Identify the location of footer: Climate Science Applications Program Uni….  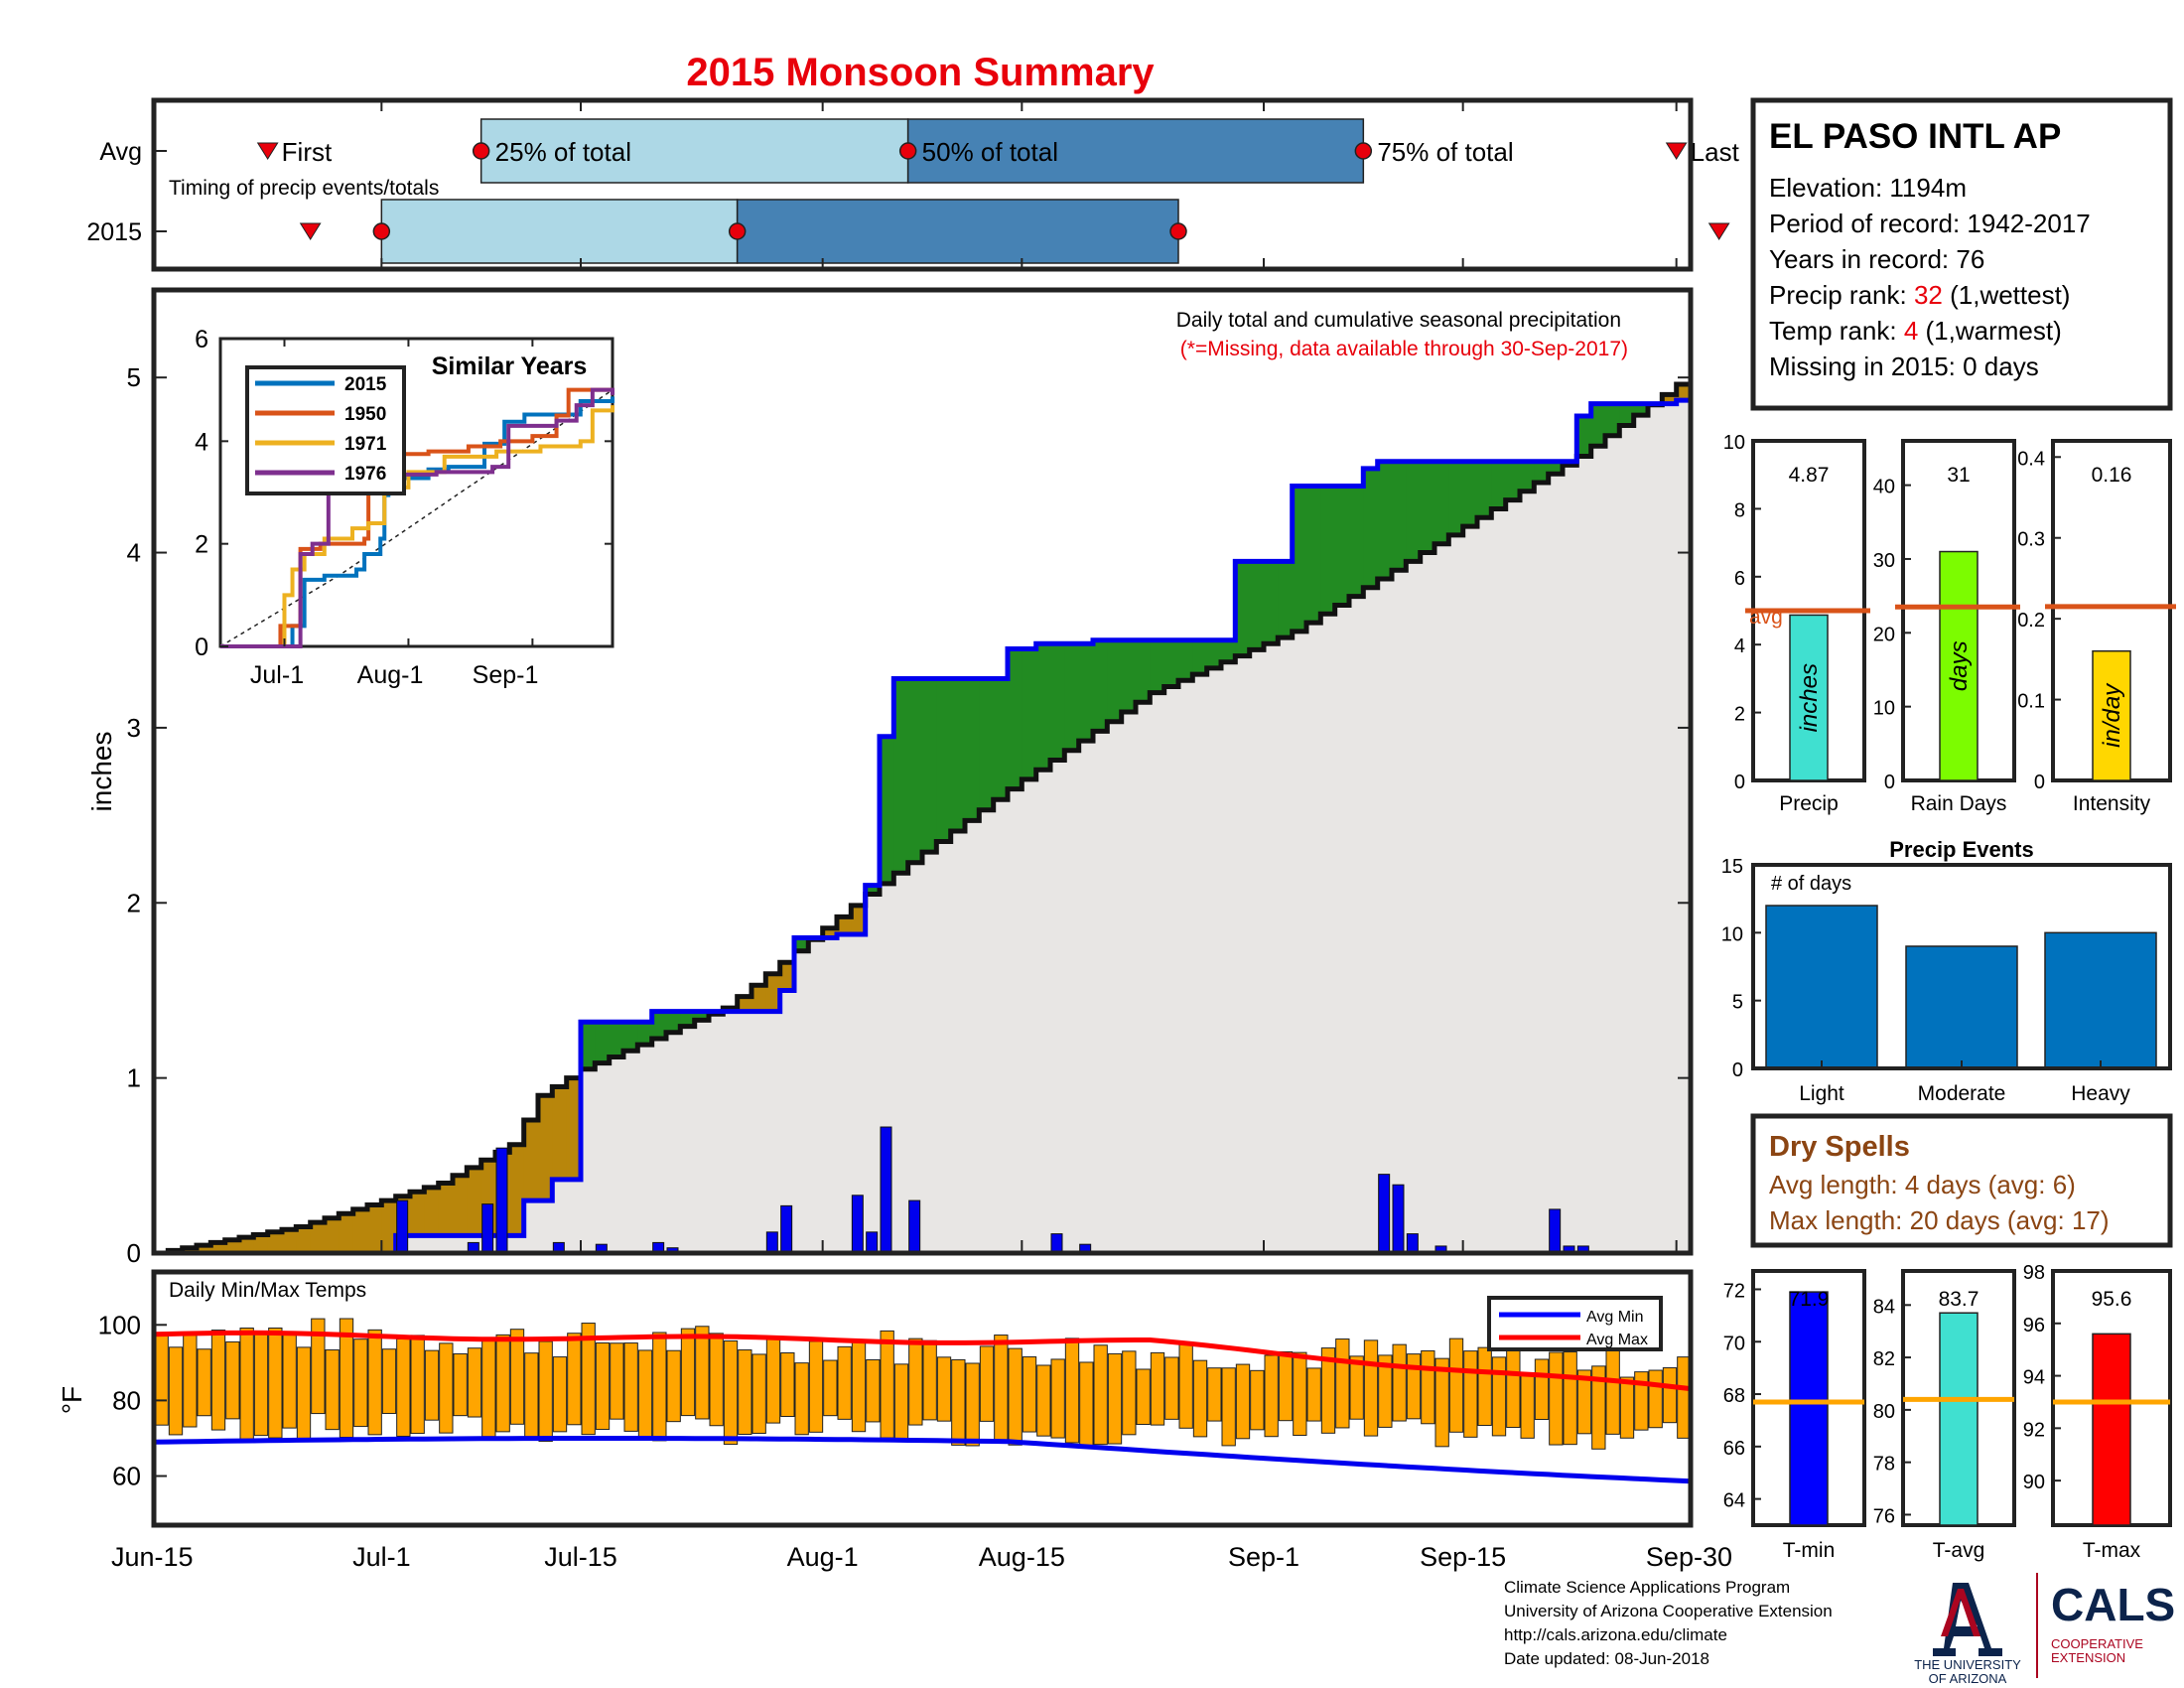
(1839, 1629).